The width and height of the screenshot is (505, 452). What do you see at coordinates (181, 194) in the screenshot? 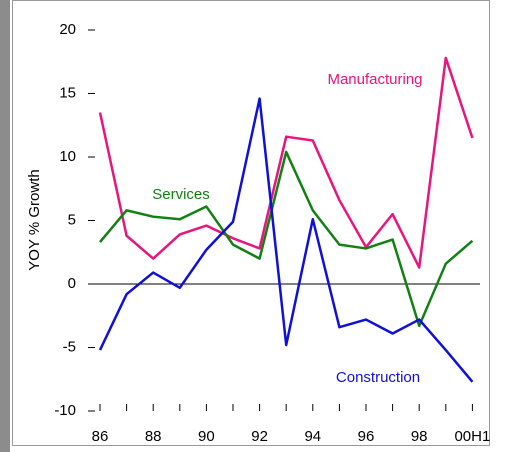
I see `series-label: Services` at bounding box center [181, 194].